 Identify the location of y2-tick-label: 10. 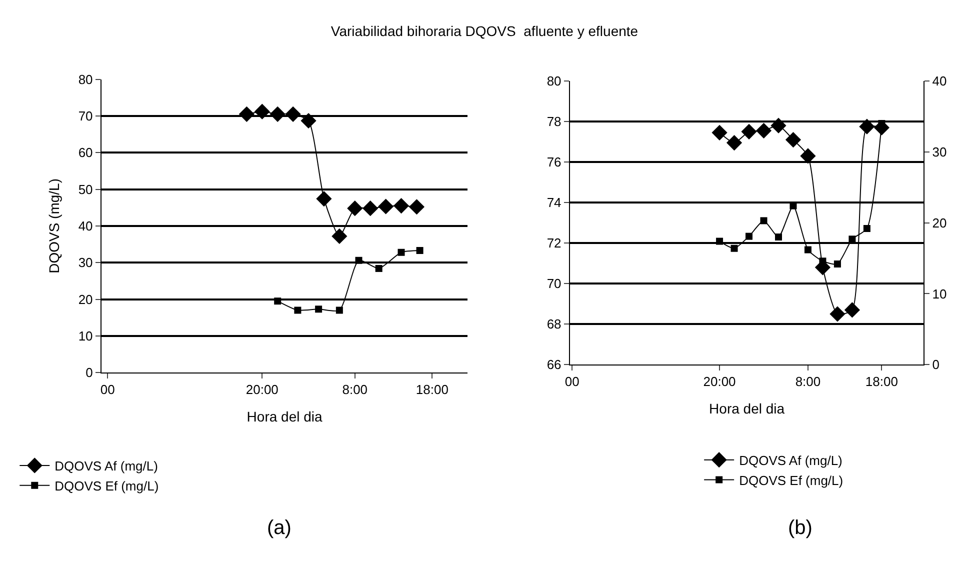
(939, 294).